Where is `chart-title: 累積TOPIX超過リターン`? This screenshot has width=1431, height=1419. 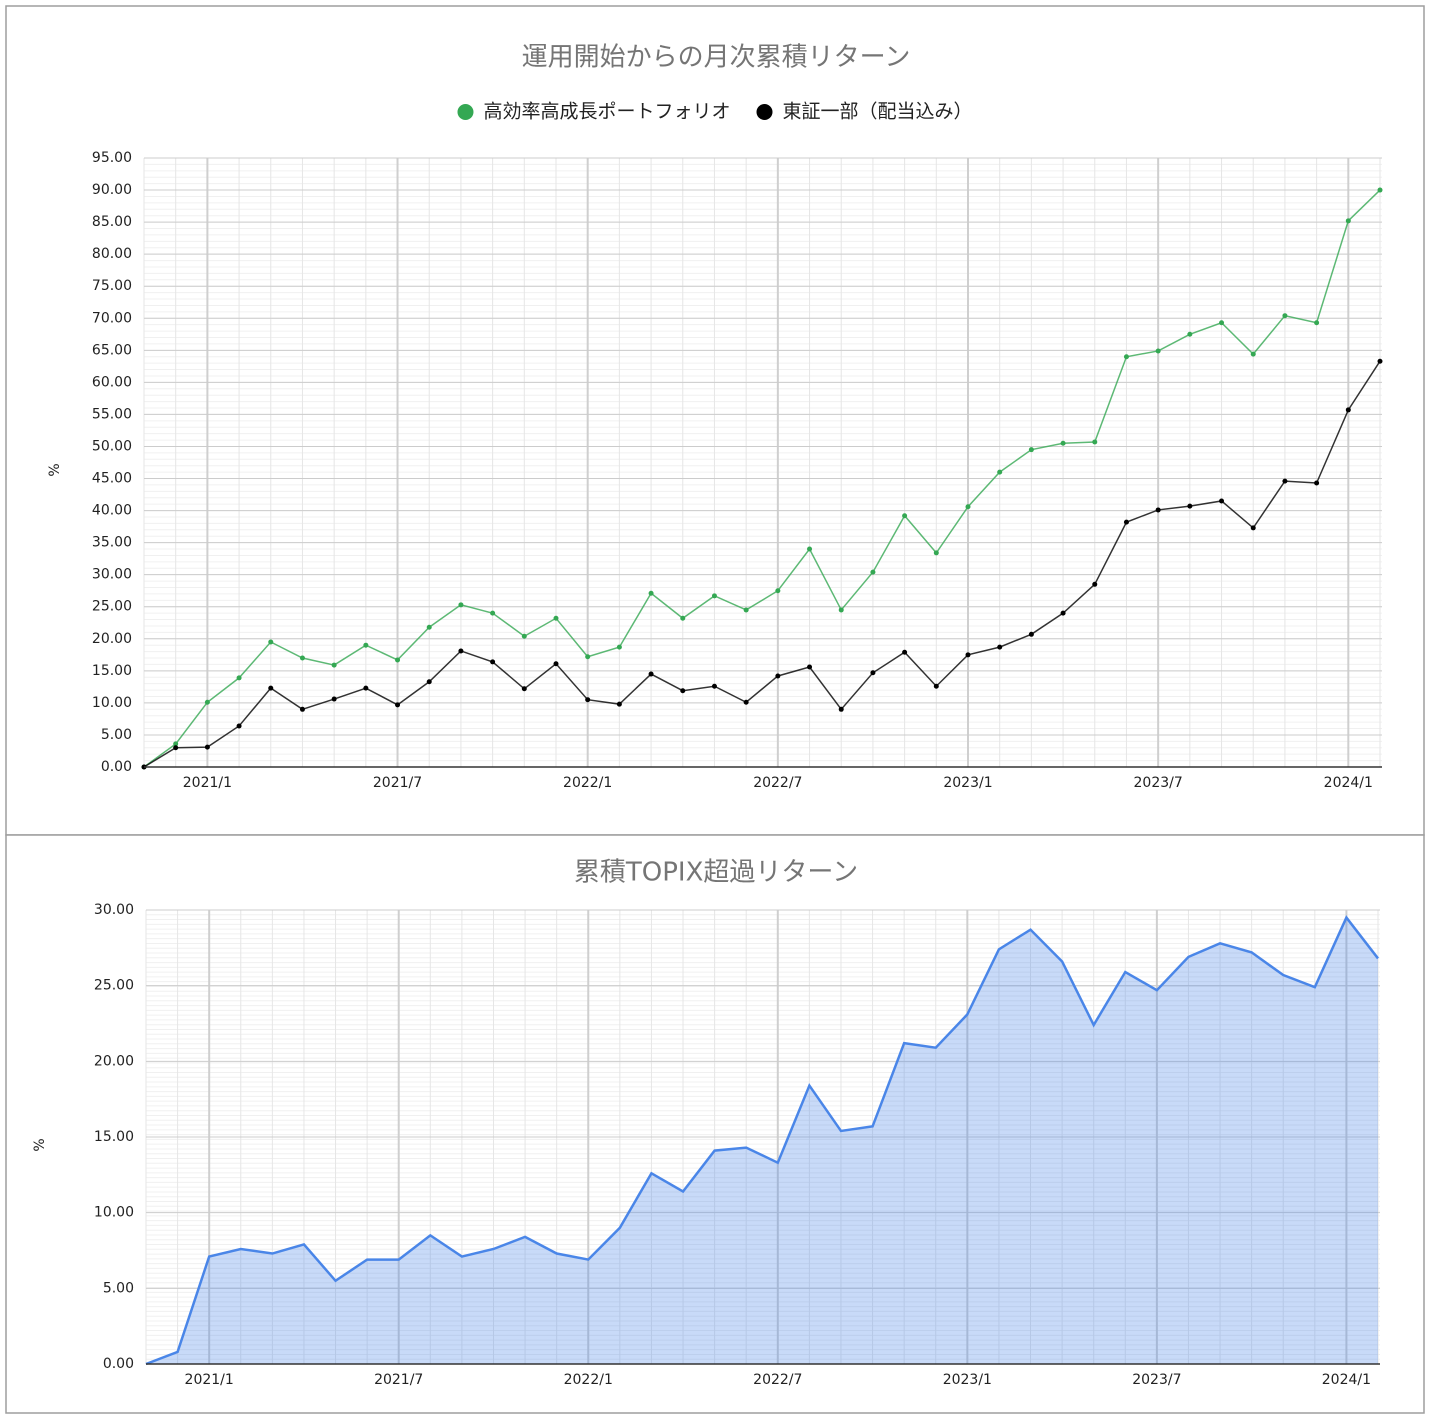
chart-title: 累積TOPIX超過リターン is located at coordinates (716, 873).